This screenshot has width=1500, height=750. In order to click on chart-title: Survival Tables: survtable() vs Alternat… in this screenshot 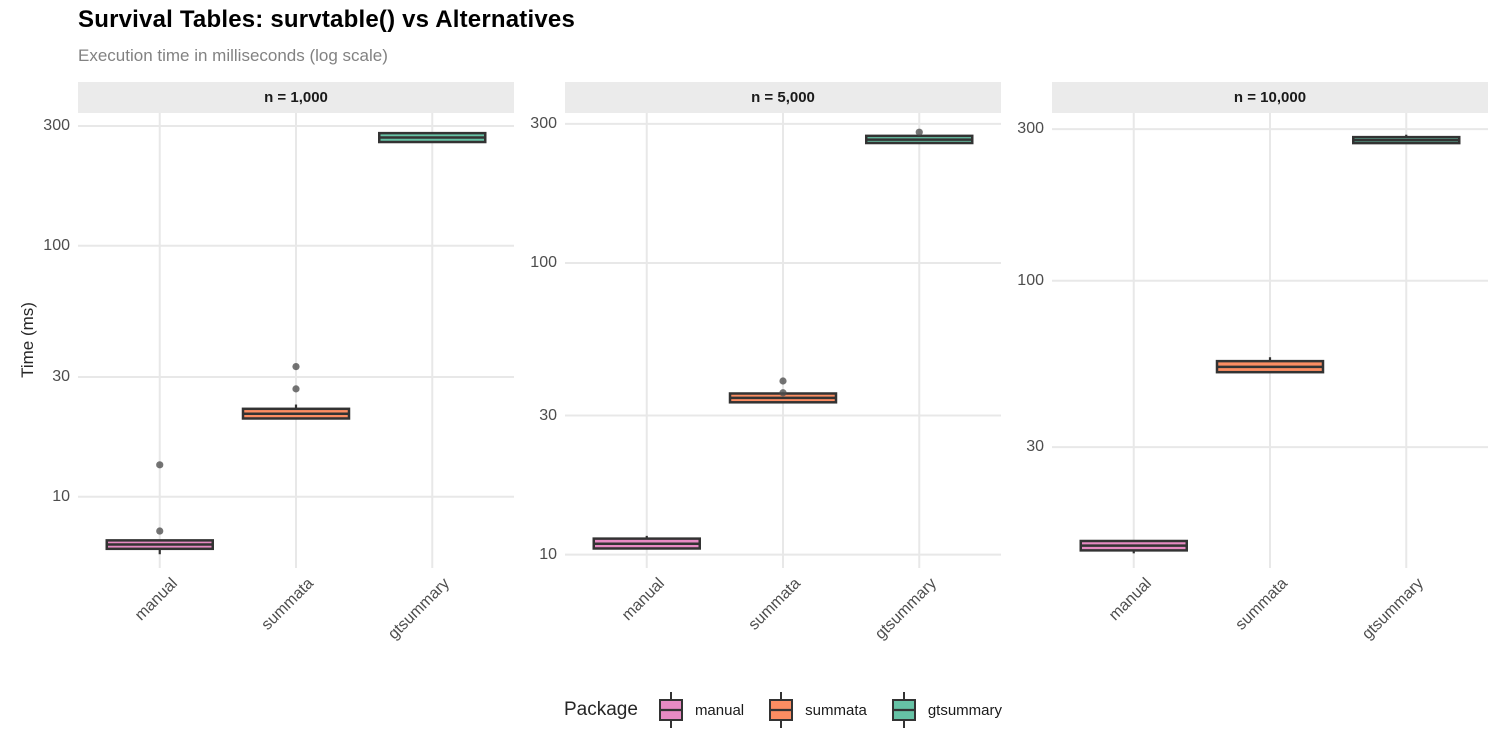, I will do `click(326, 19)`.